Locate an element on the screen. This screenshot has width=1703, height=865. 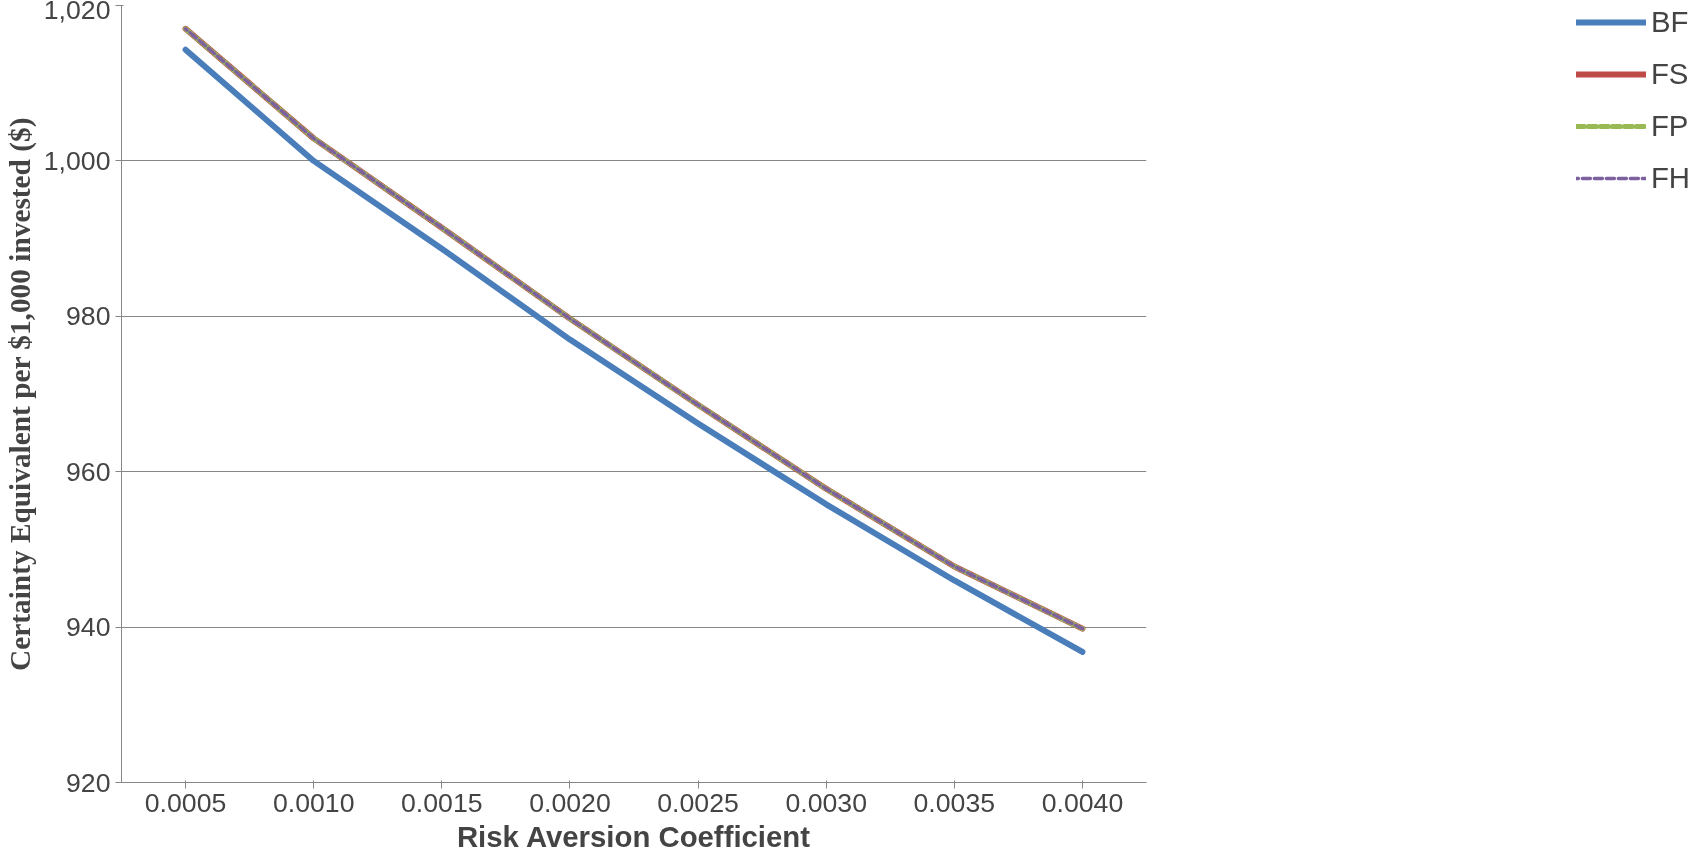
legend-label: FH is located at coordinates (1670, 178).